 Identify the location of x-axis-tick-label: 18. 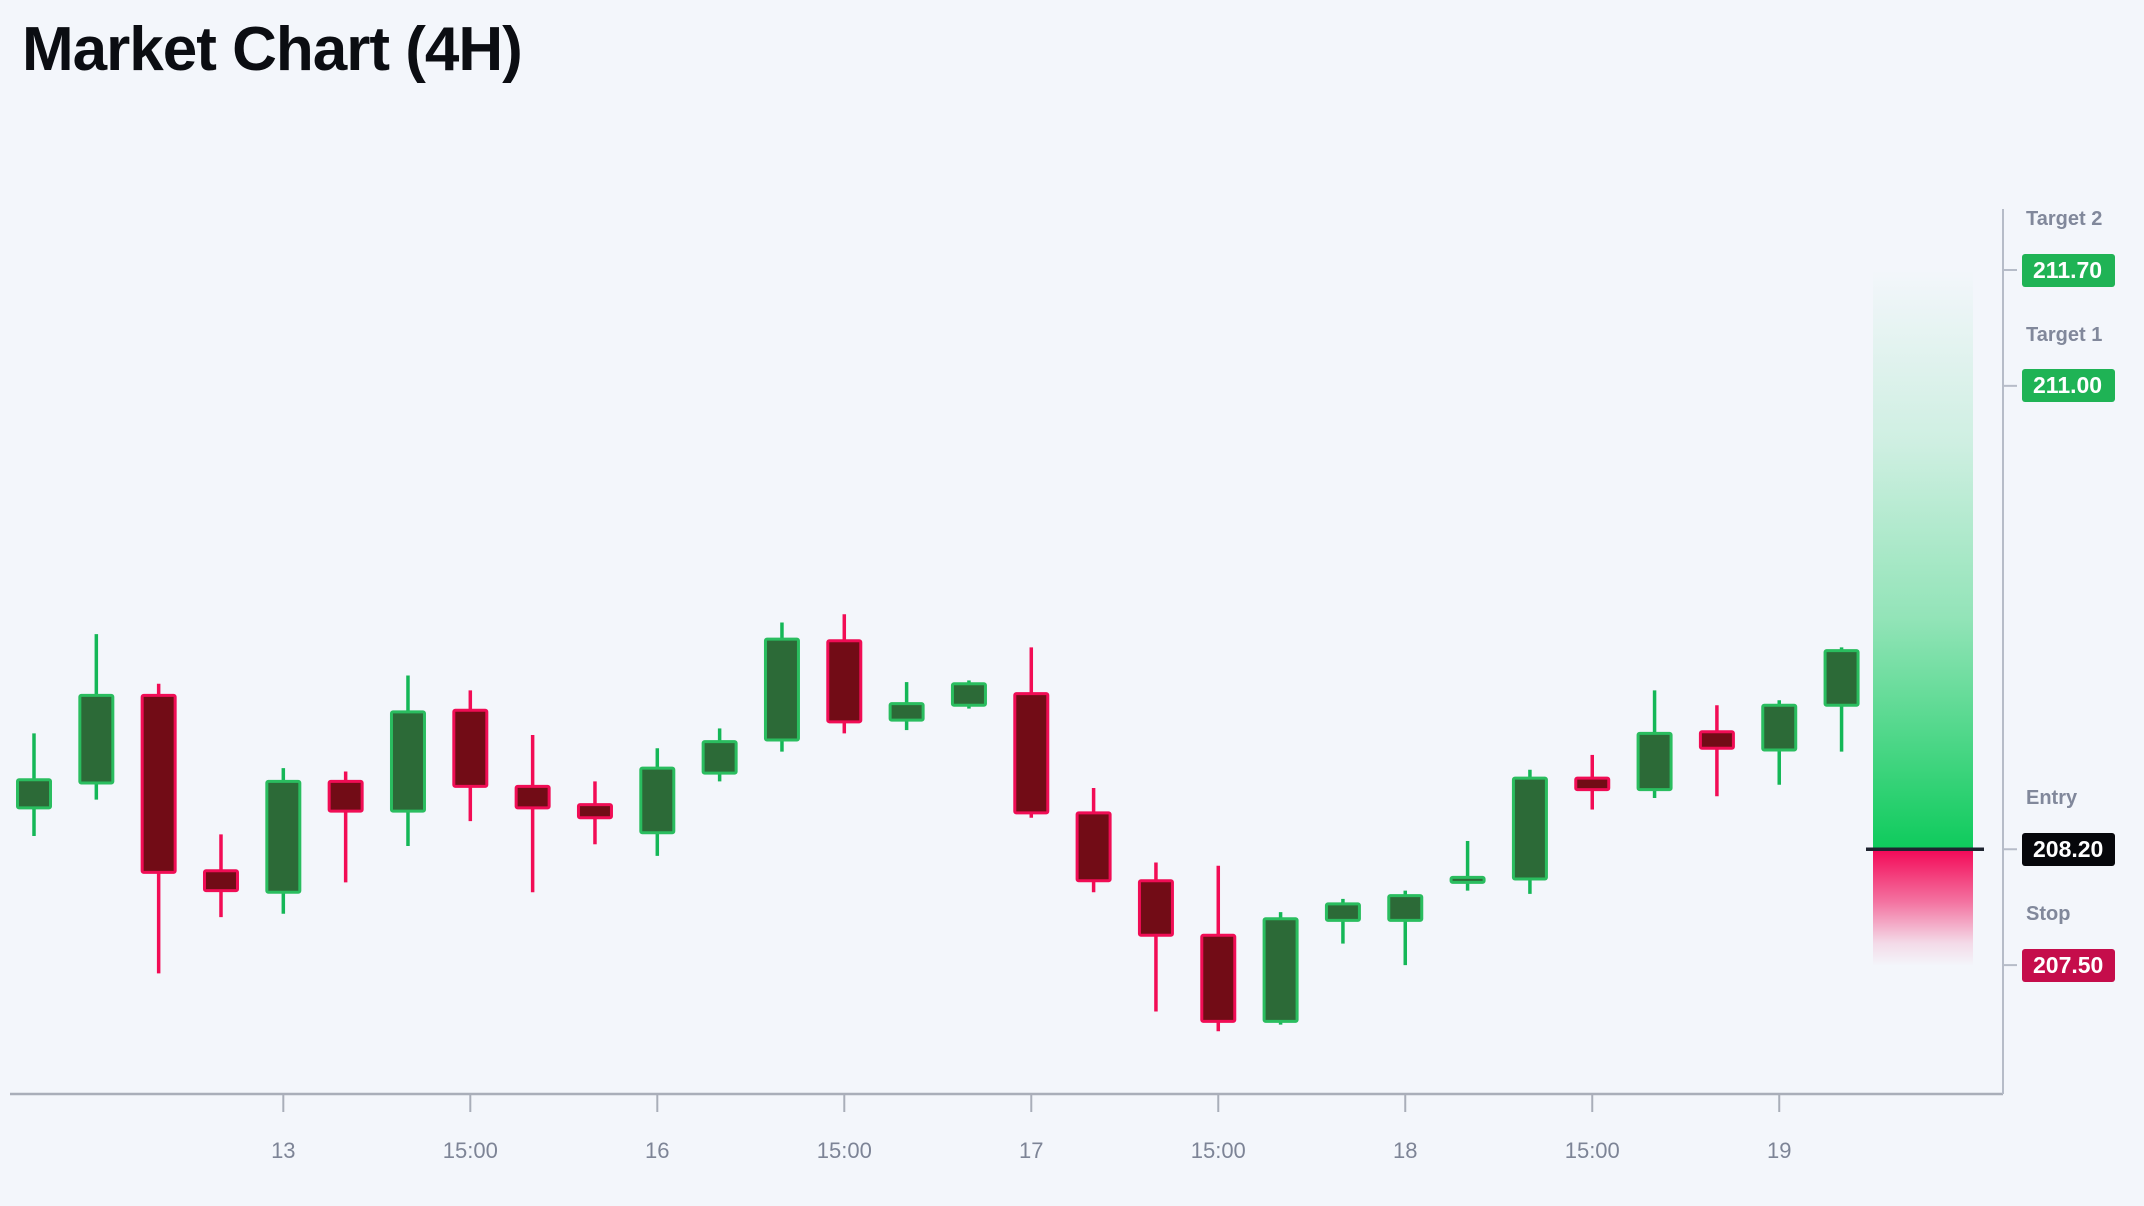
(1405, 1150).